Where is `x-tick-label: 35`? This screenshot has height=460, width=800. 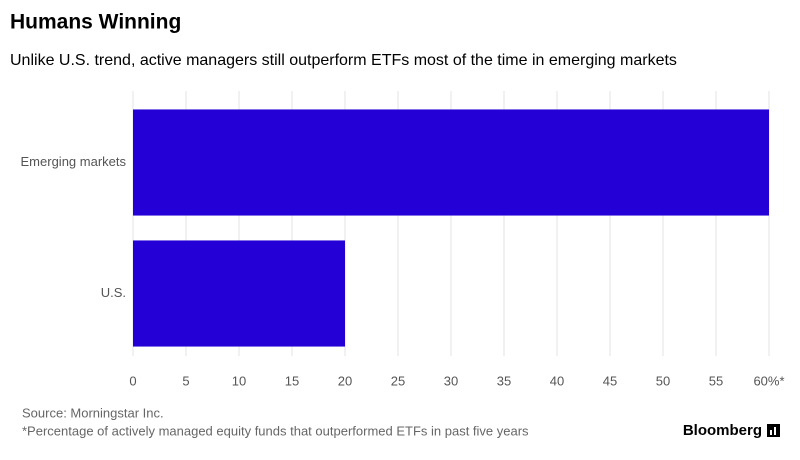
x-tick-label: 35 is located at coordinates (504, 380).